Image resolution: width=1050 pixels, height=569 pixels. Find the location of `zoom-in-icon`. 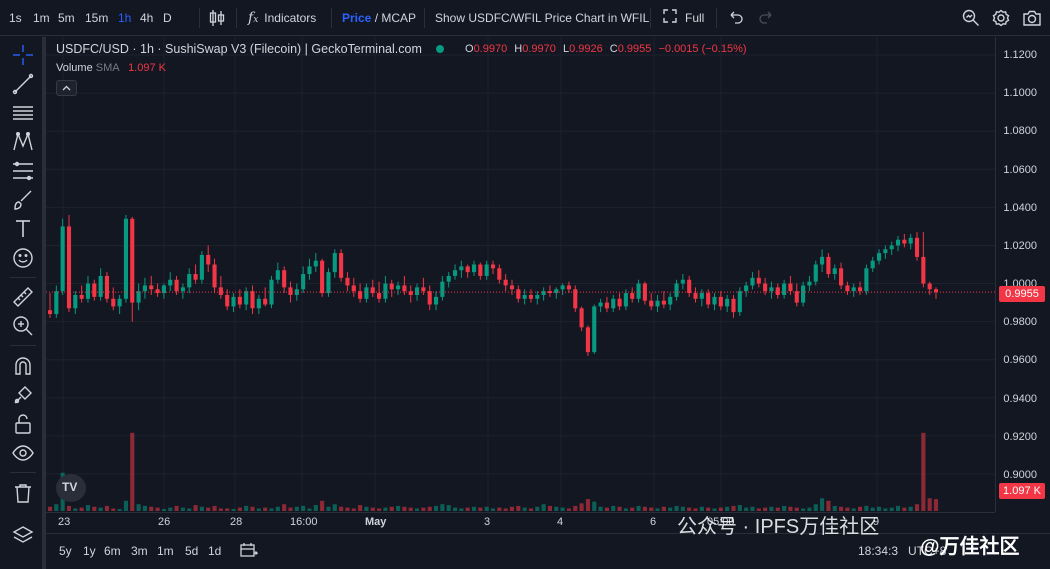

zoom-in-icon is located at coordinates (23, 326).